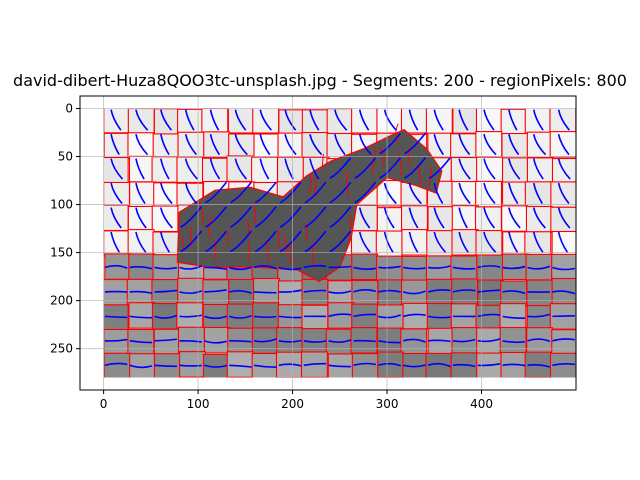 The height and width of the screenshot is (480, 640). I want to click on y-tick-label: 0, so click(69, 108).